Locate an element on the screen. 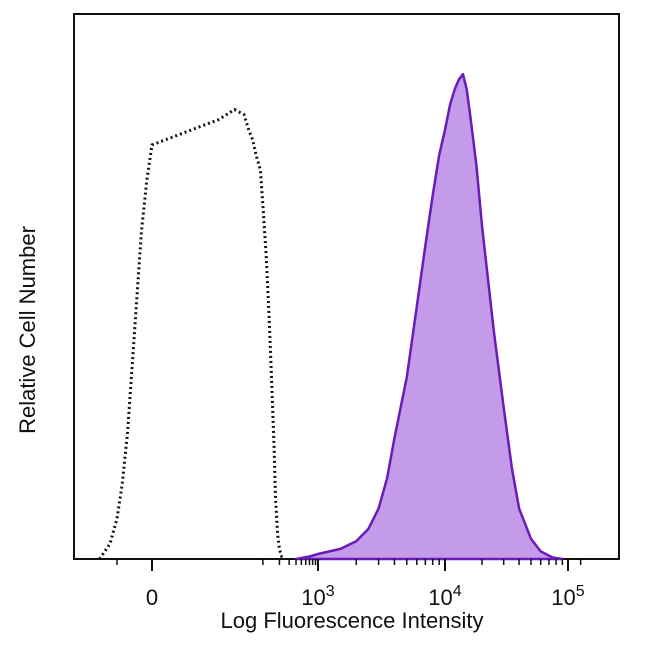 The height and width of the screenshot is (650, 650). y-axis-title: Relative Cell Number is located at coordinates (27, 330).